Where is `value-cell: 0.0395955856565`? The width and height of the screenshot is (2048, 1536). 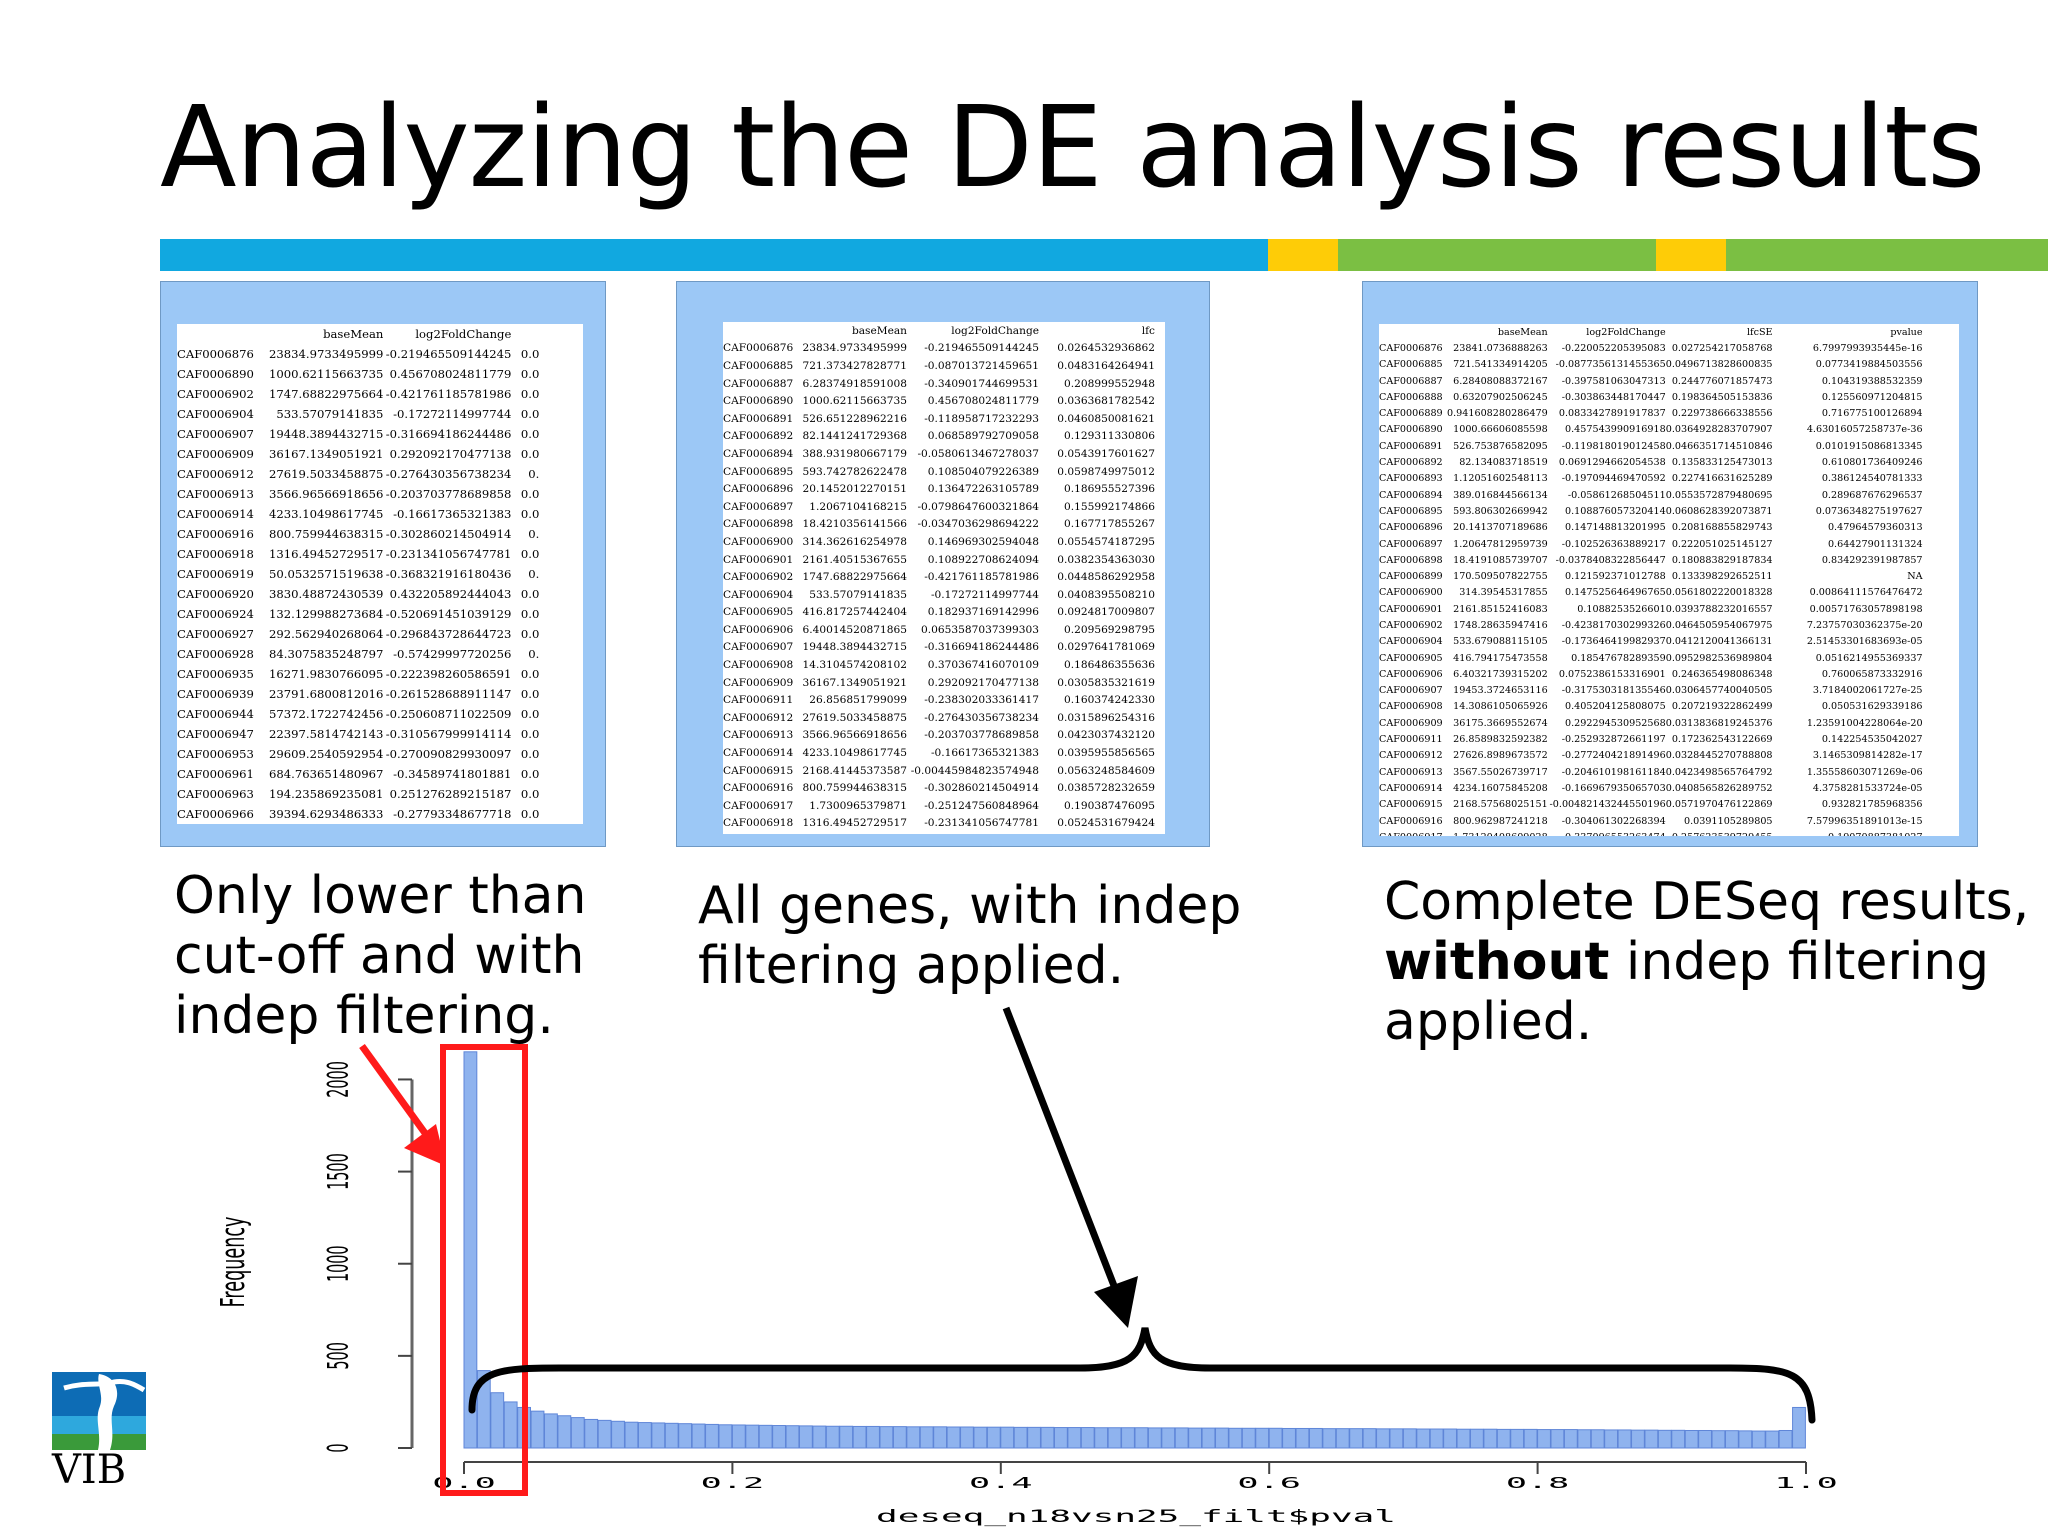 value-cell: 0.0395955856565 is located at coordinates (1106, 753).